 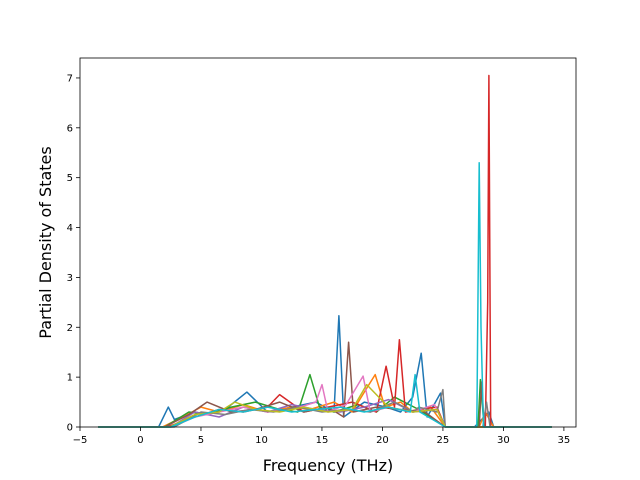 What do you see at coordinates (322, 440) in the screenshot?
I see `x-tick-label: 15` at bounding box center [322, 440].